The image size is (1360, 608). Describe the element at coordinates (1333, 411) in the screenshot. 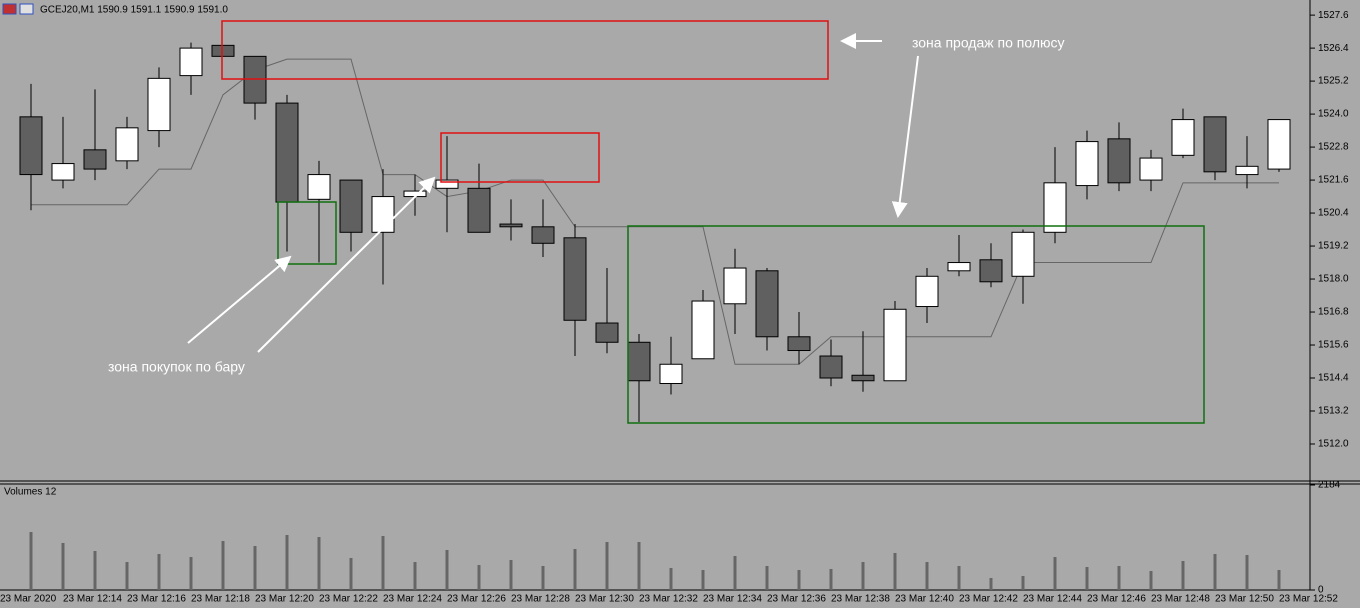

I see `y-tick-label: 1513.2` at that location.